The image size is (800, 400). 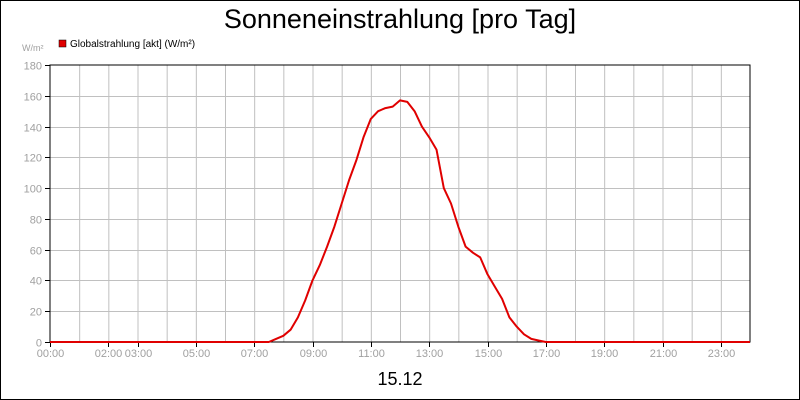 What do you see at coordinates (33, 129) in the screenshot?
I see `y-tick-label: 140` at bounding box center [33, 129].